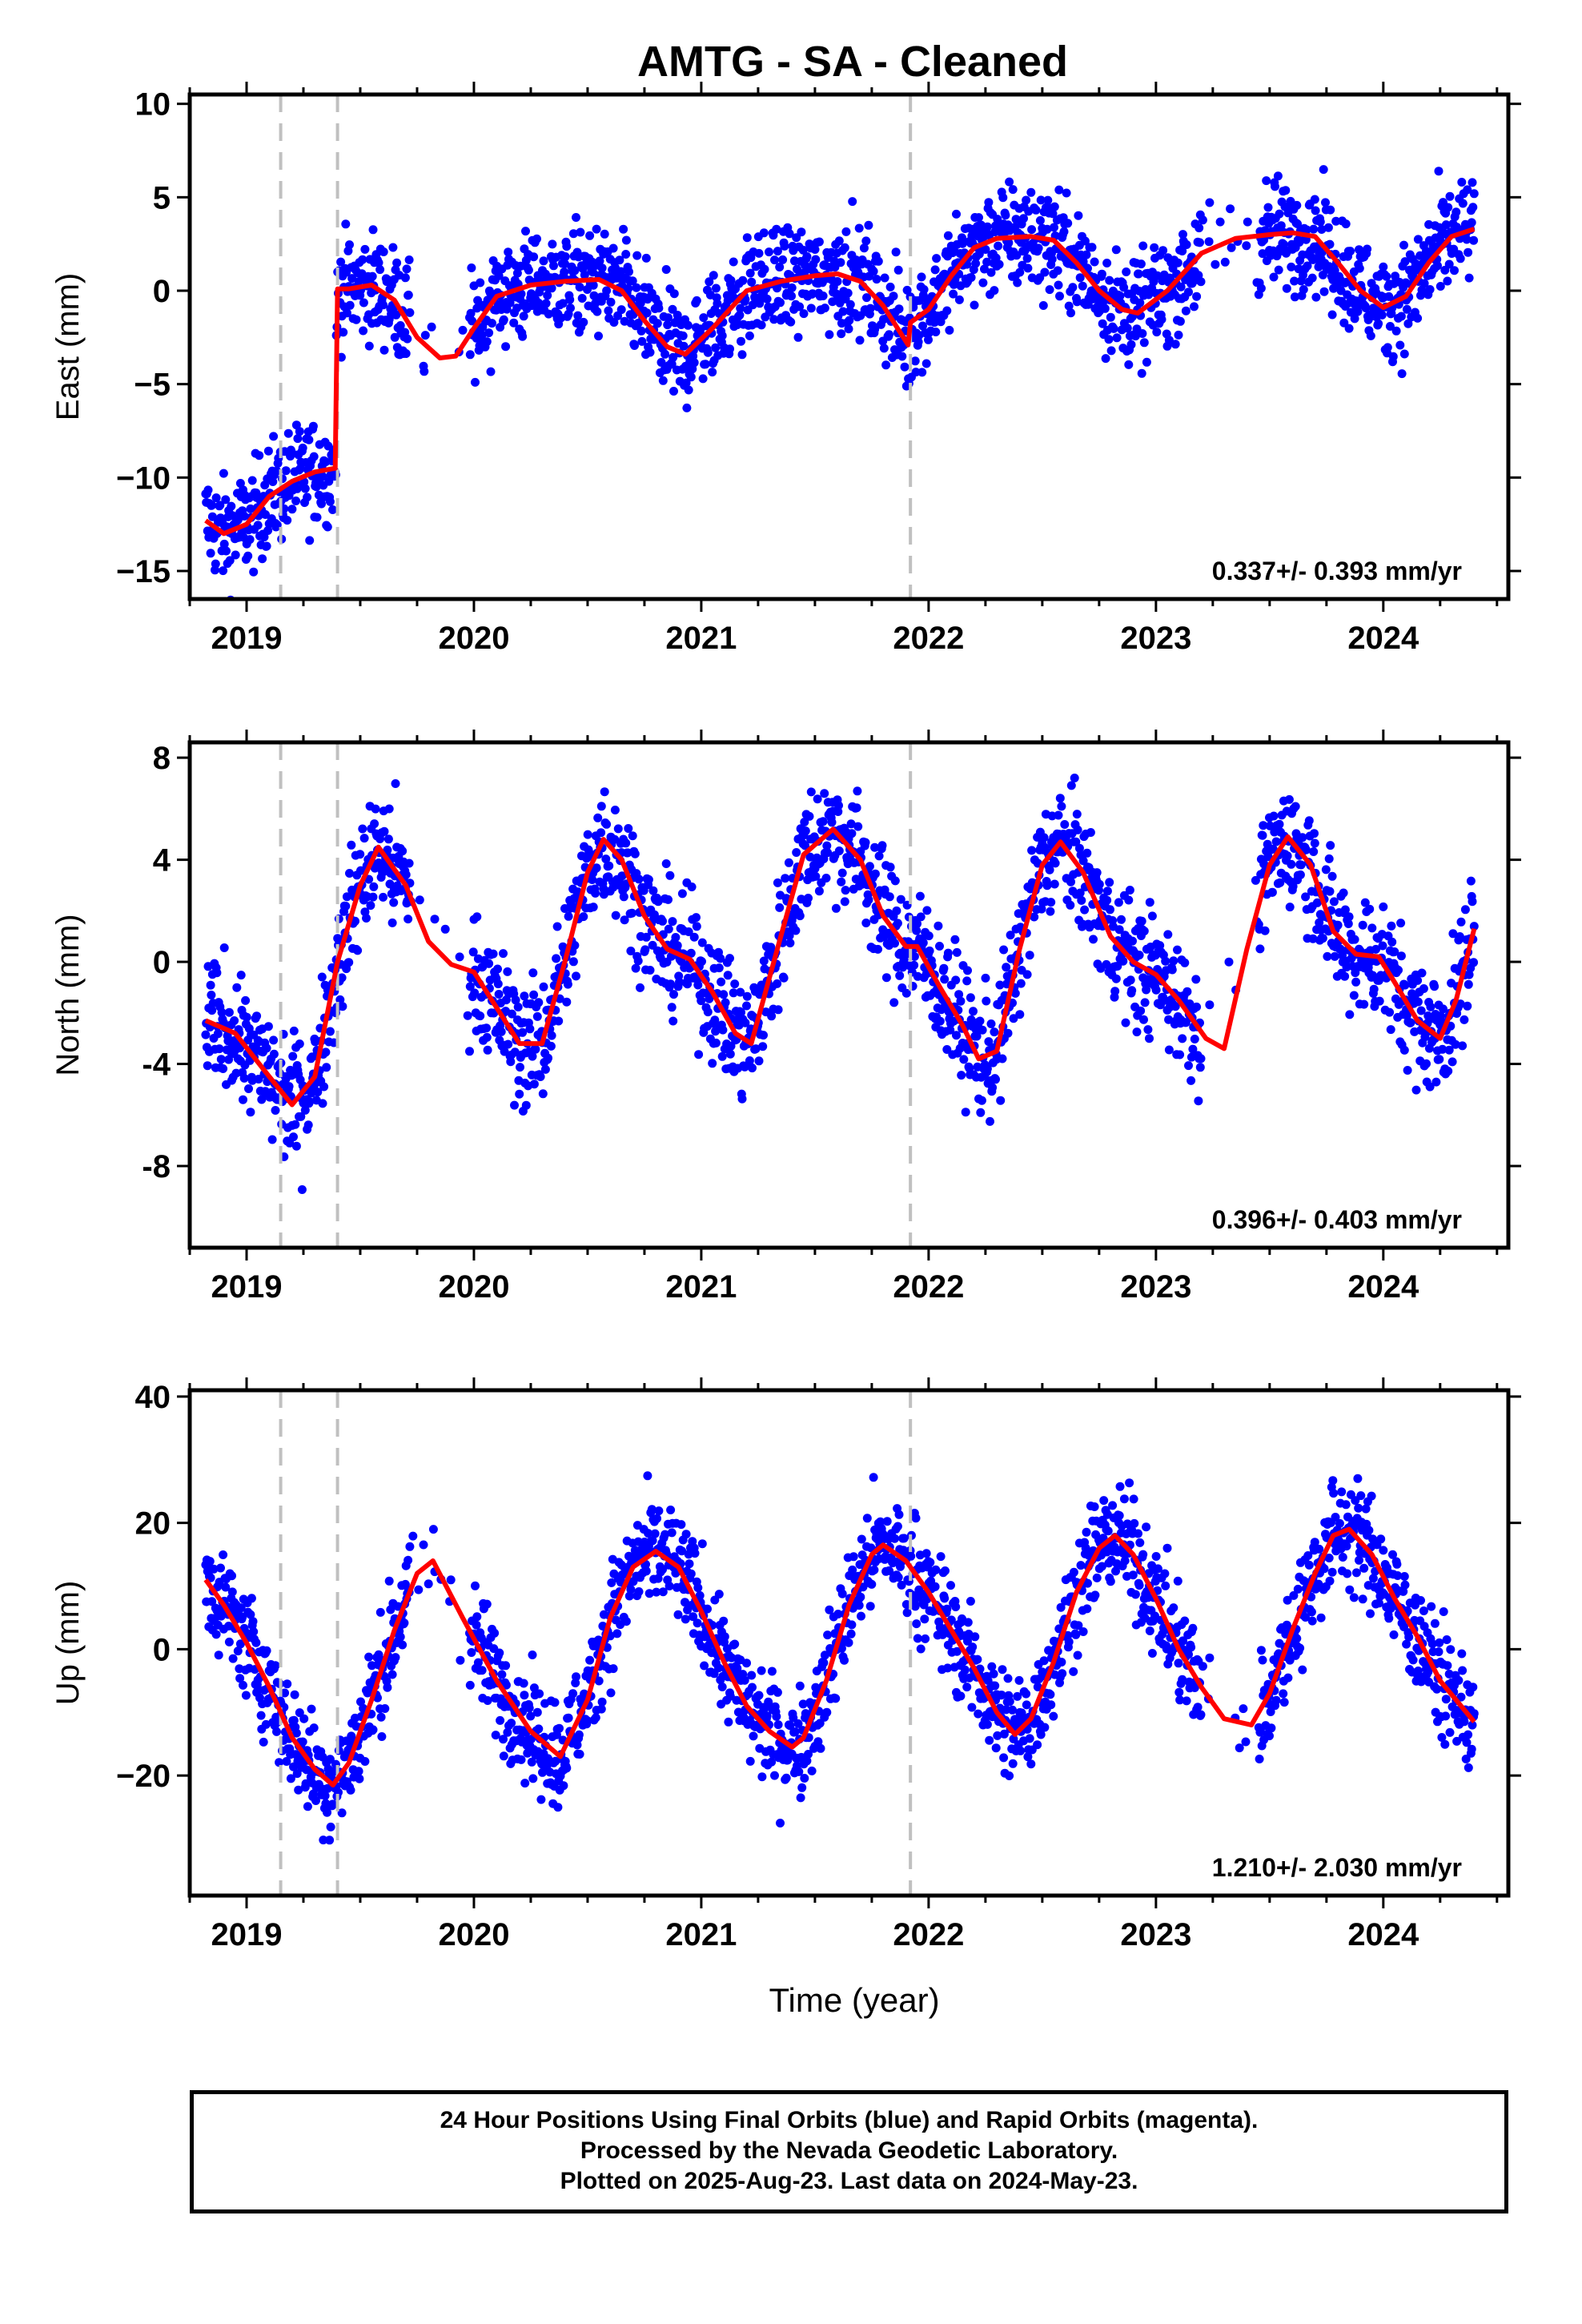 This screenshot has width=1582, height=2324. Describe the element at coordinates (1383, 1287) in the screenshot. I see `x-tick-label: 2024` at that location.